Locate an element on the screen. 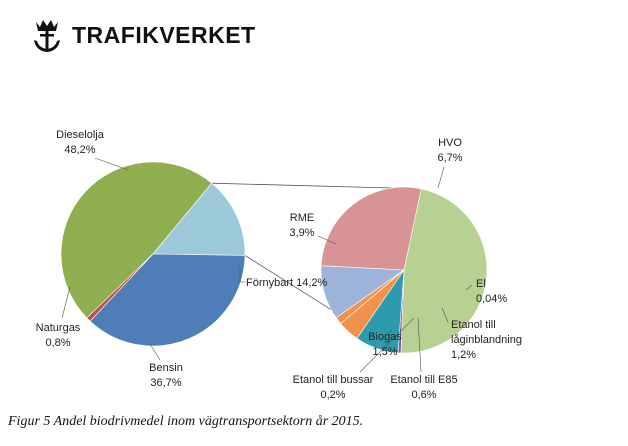  main-pie-label-naturgas: Naturgas is located at coordinates (58, 328).